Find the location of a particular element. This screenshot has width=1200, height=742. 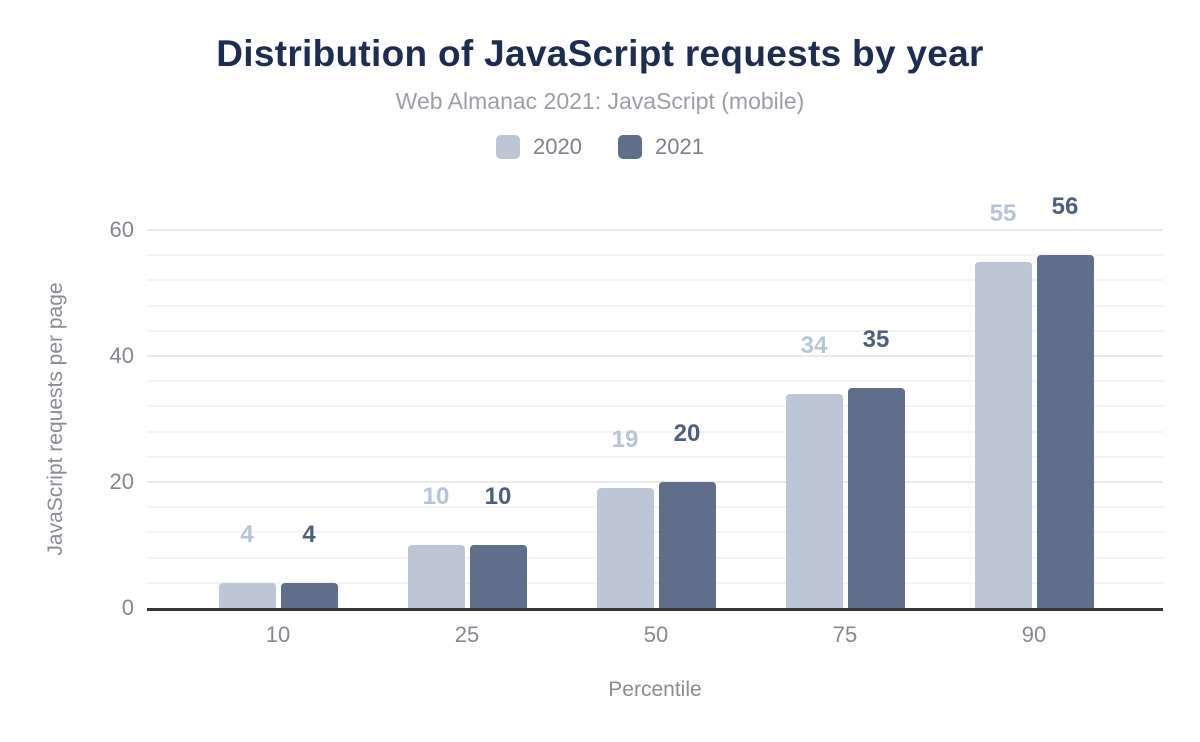

value-label-2021-p10: 4 is located at coordinates (309, 534).